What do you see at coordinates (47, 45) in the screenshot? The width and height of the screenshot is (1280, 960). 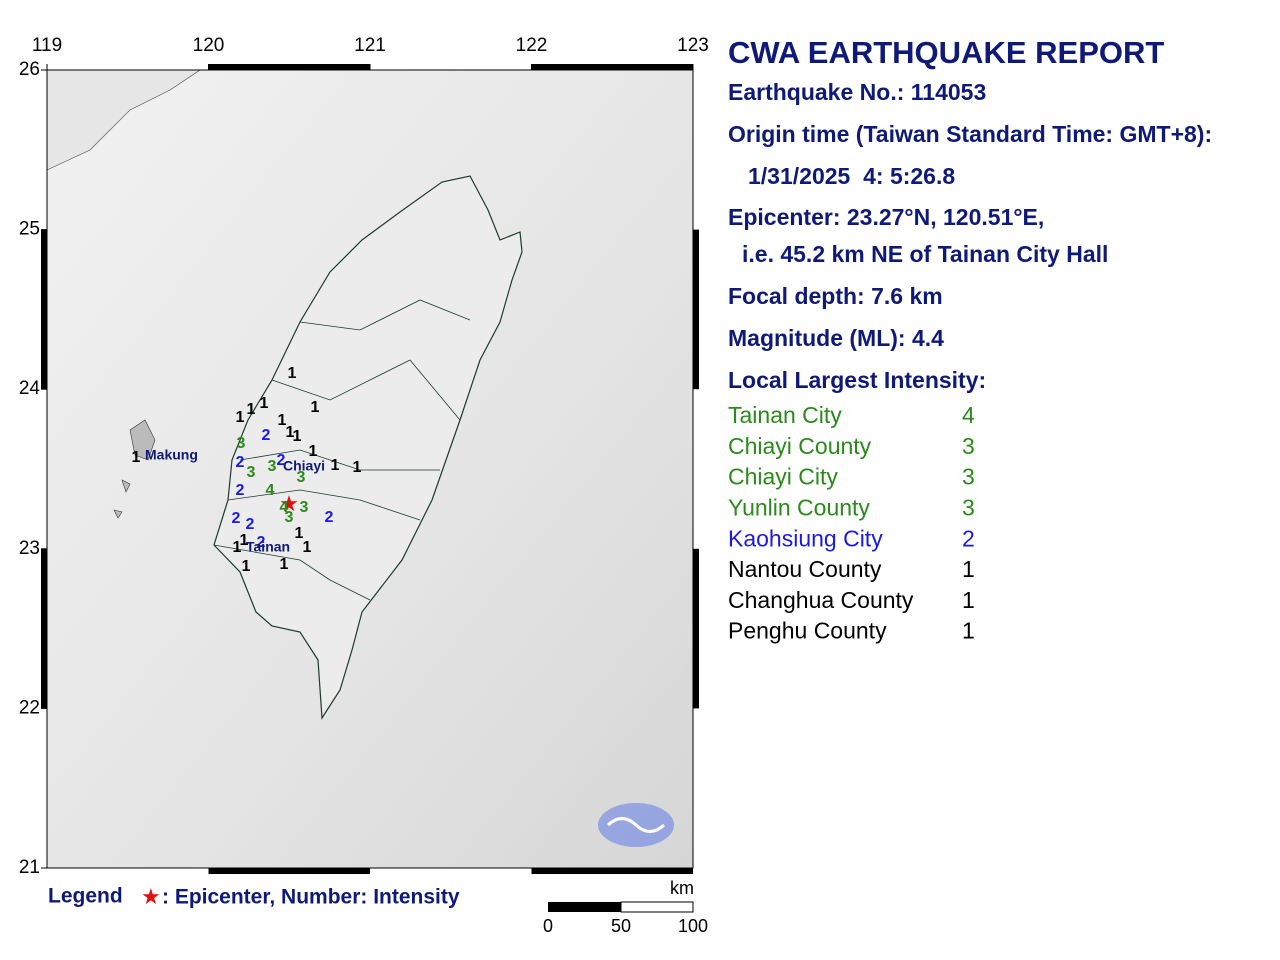 I see `lon-tick-label: 119` at bounding box center [47, 45].